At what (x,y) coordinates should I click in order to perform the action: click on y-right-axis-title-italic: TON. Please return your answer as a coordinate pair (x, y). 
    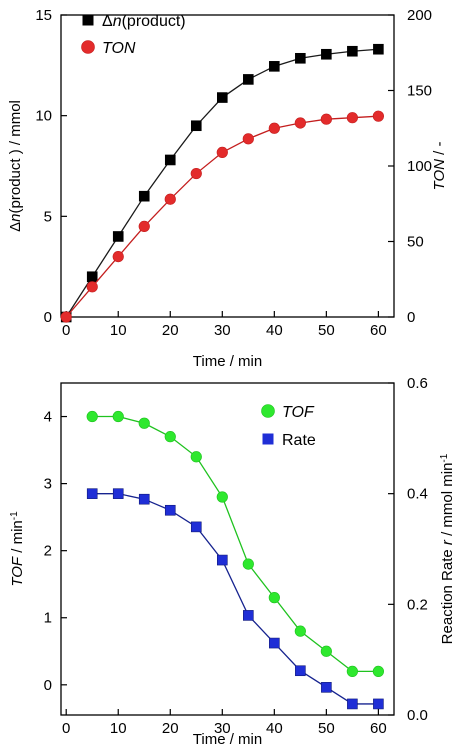
    Looking at the image, I should click on (439, 175).